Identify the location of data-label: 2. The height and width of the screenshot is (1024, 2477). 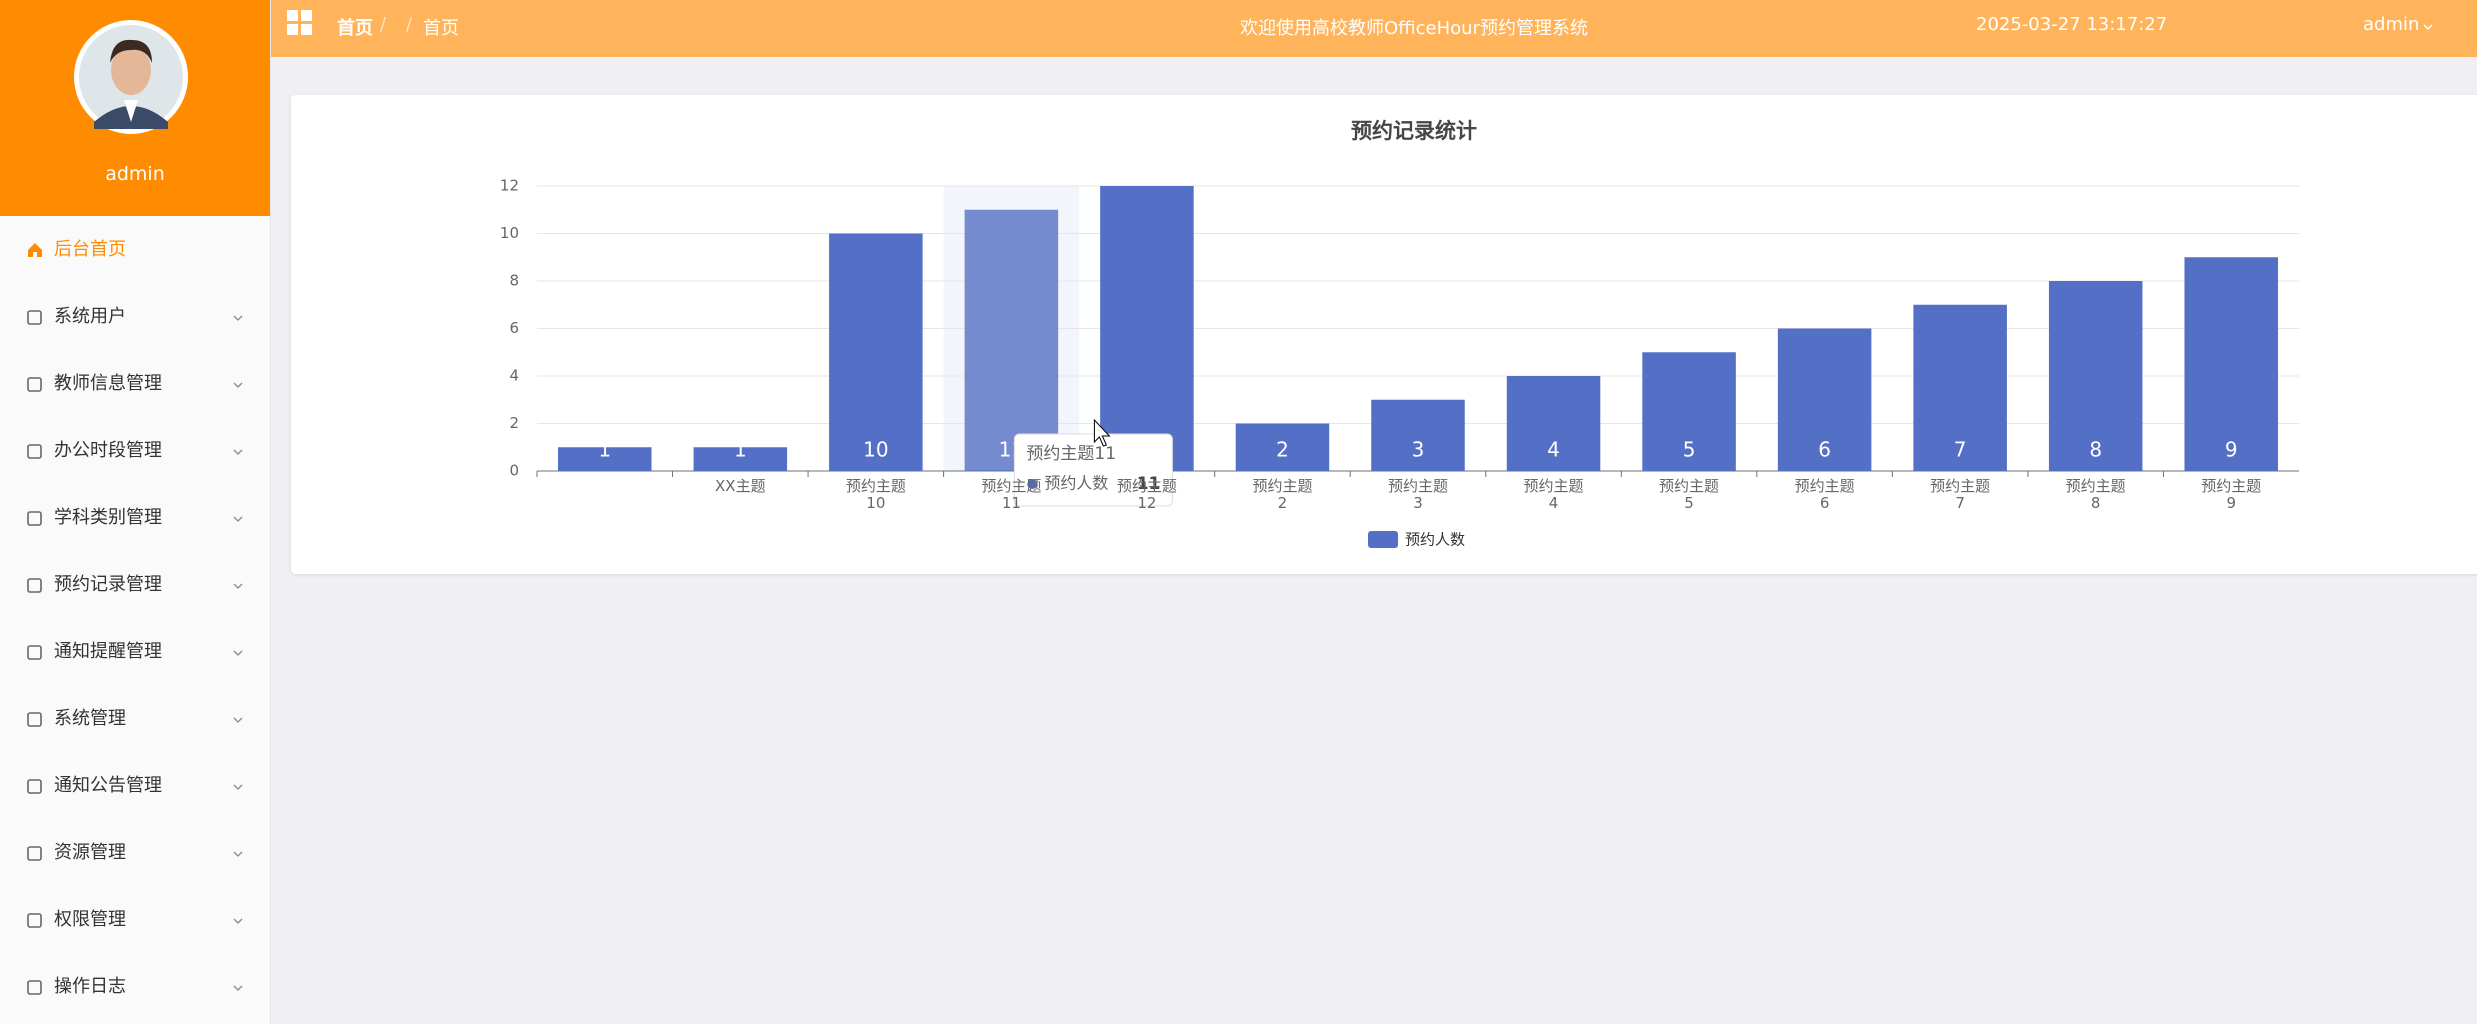
(1282, 450).